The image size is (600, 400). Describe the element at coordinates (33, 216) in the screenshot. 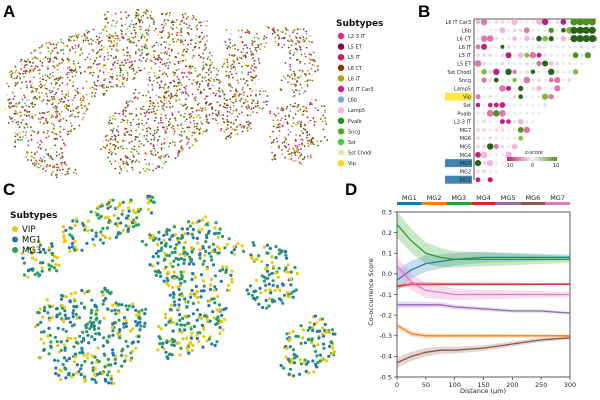

I see `panel-c-legend-title: Subtypes` at that location.